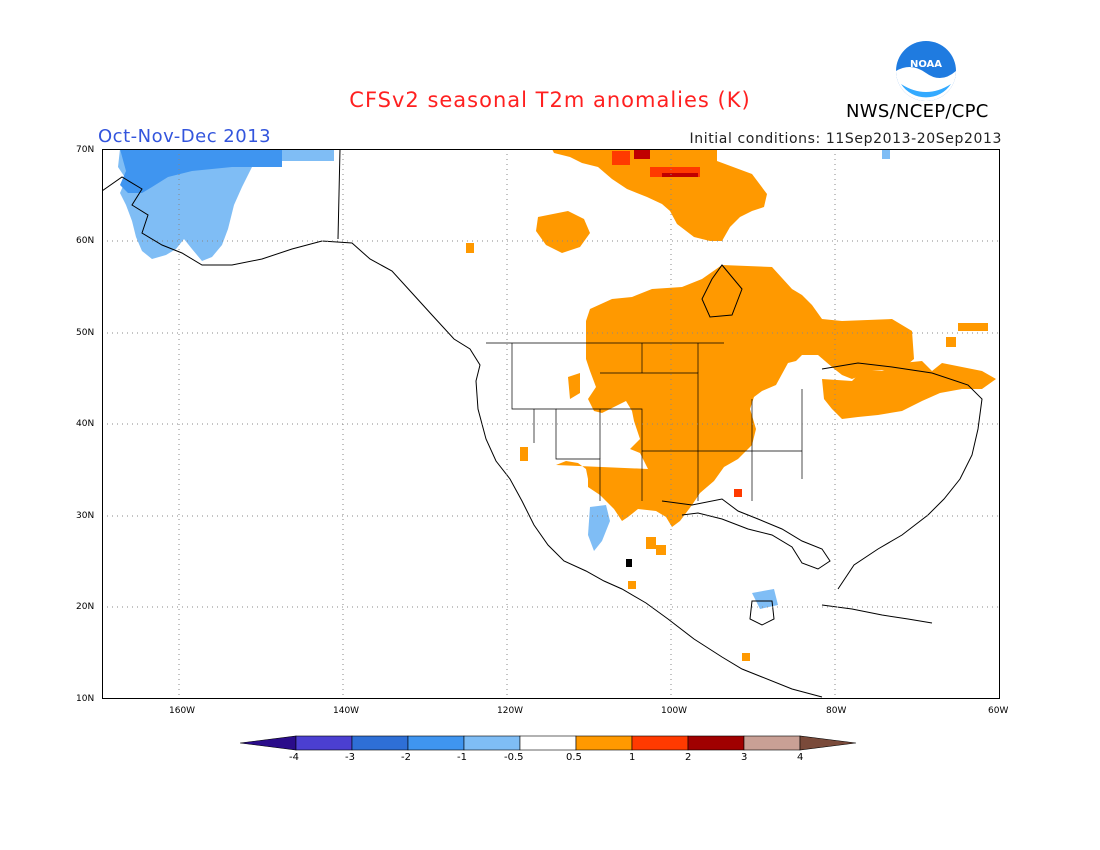  What do you see at coordinates (677, 324) in the screenshot?
I see `hot-anomaly-regions` at bounding box center [677, 324].